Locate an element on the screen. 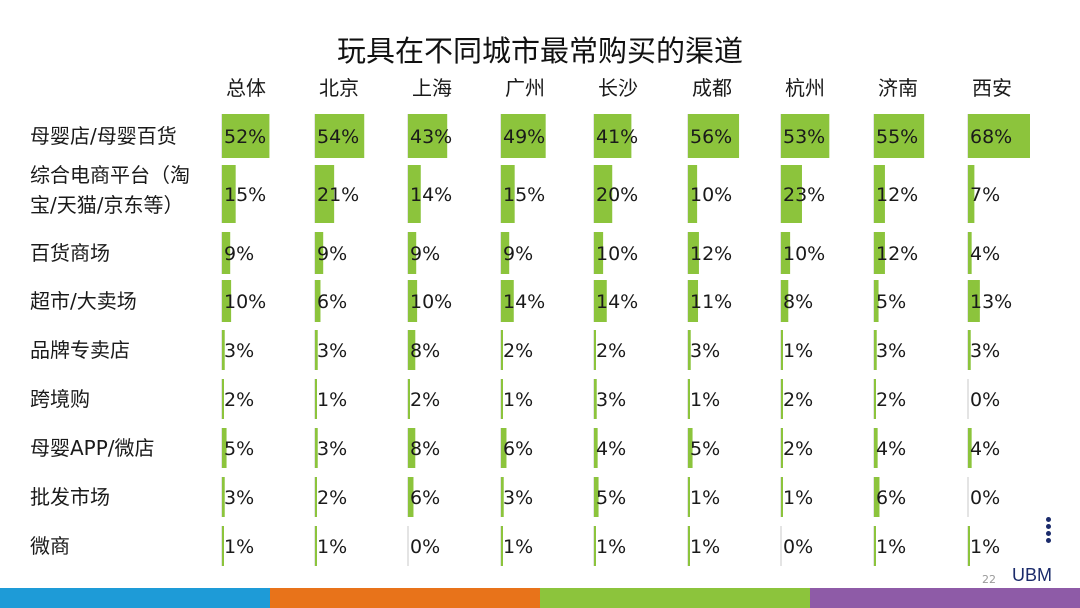  data-label: 11% is located at coordinates (711, 302).